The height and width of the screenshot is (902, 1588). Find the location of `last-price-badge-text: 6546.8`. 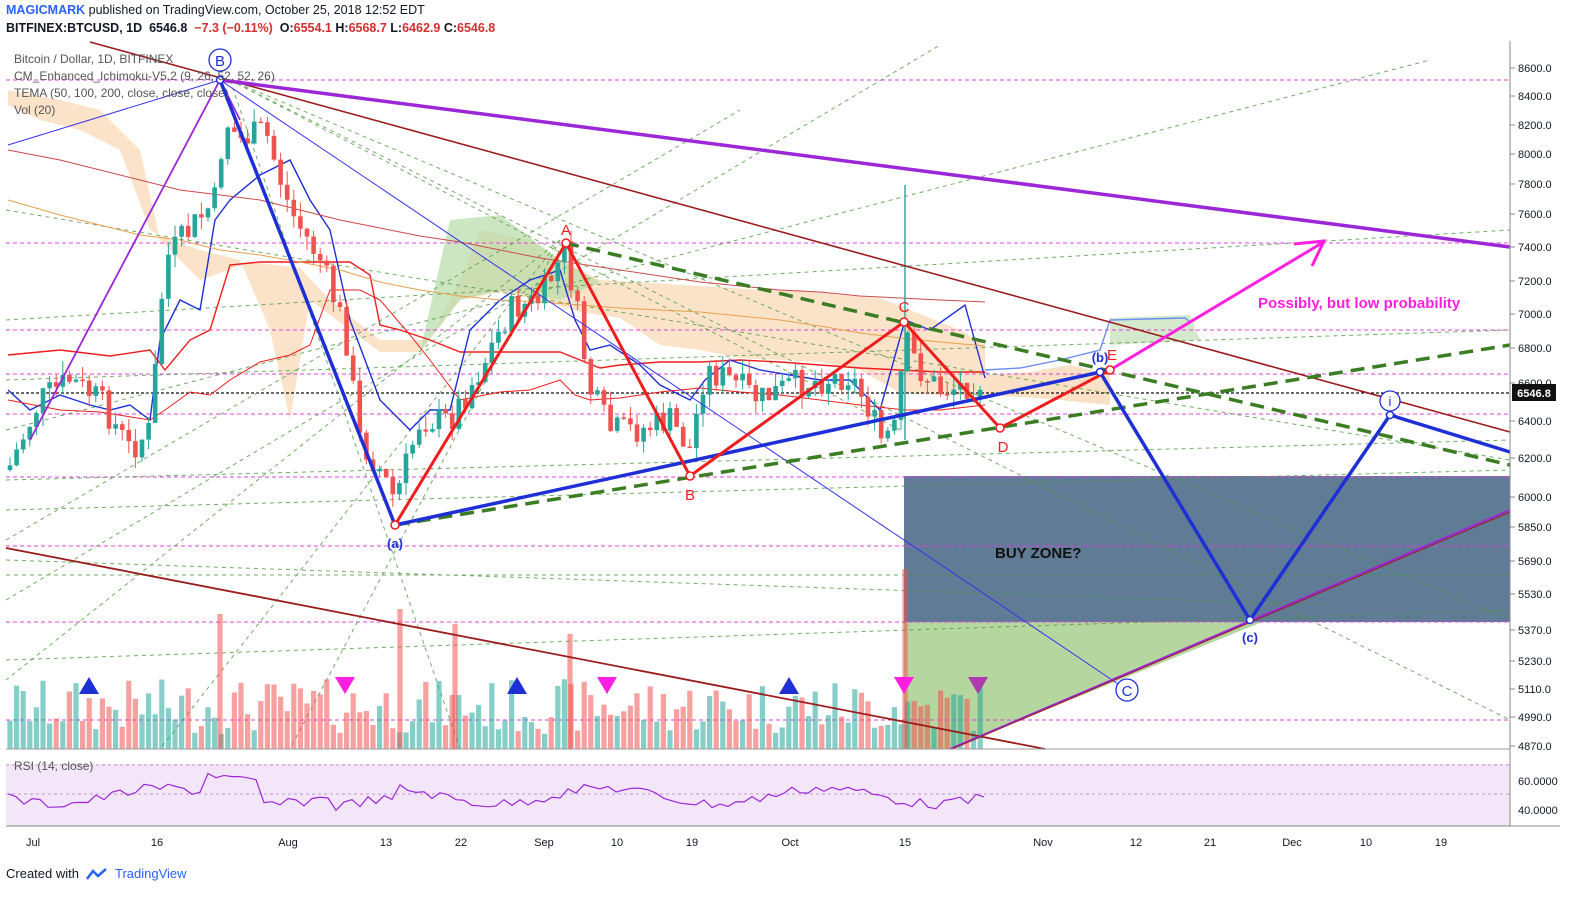

last-price-badge-text: 6546.8 is located at coordinates (1534, 394).